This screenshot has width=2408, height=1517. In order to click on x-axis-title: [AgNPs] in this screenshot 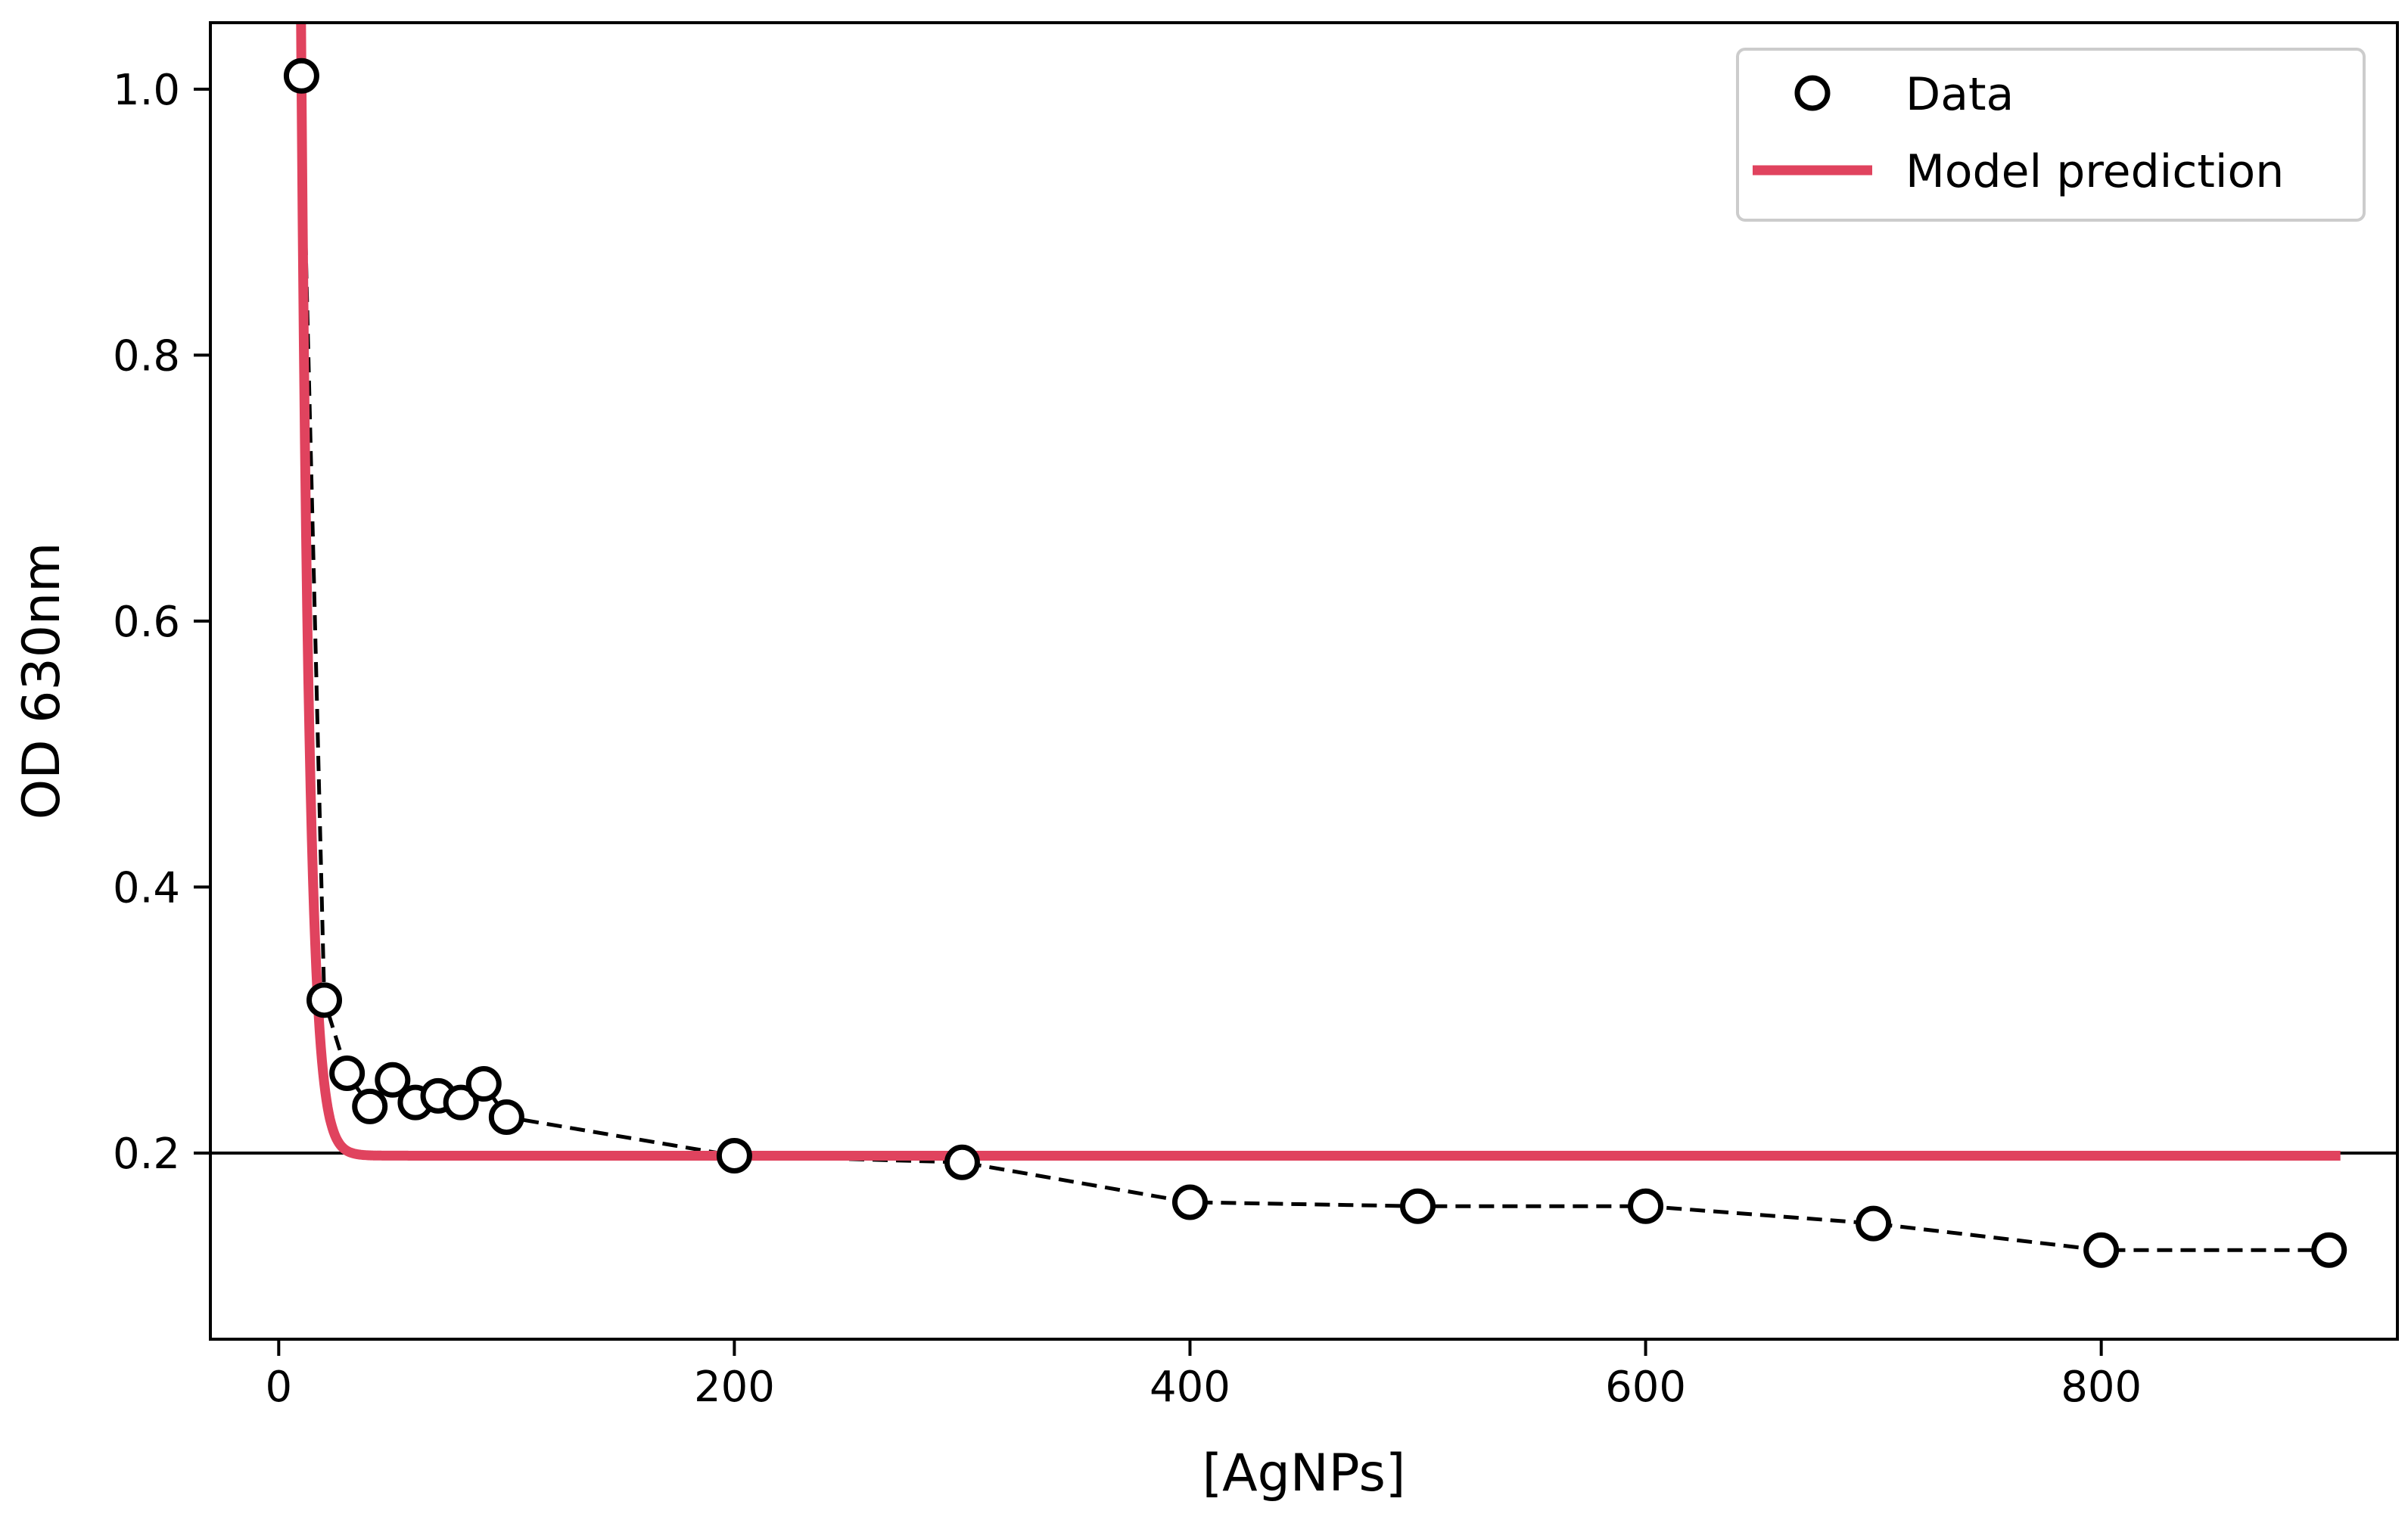, I will do `click(1304, 1474)`.